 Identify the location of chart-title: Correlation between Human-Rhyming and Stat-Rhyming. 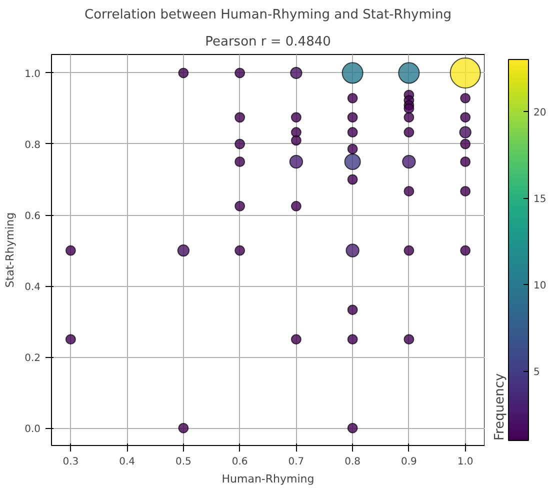
(268, 15).